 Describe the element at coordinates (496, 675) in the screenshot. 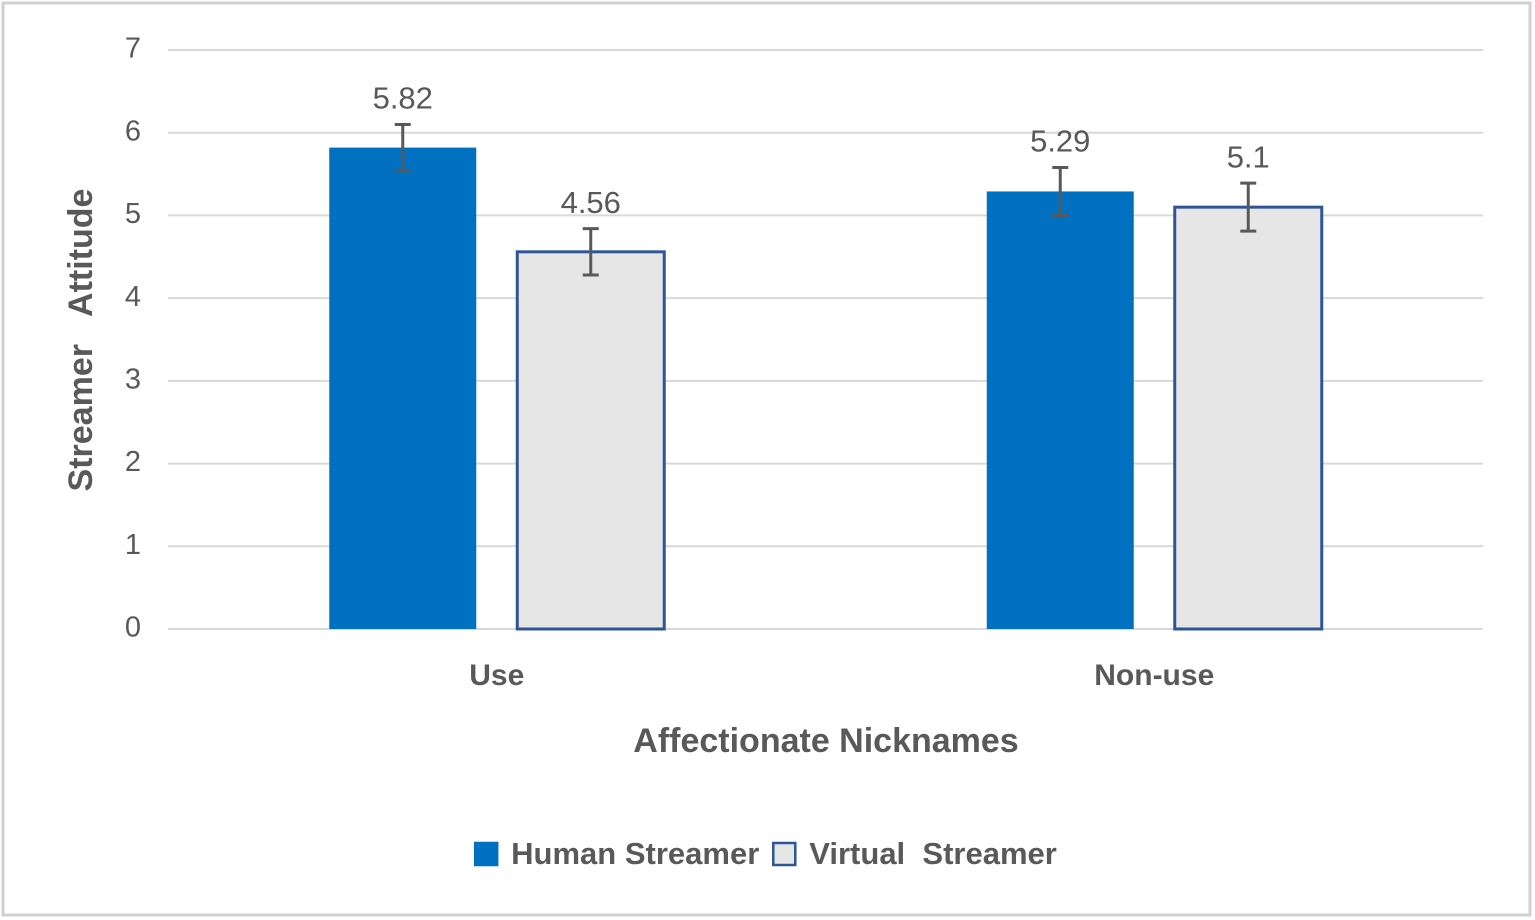

I see `x-tick-label: Use` at that location.